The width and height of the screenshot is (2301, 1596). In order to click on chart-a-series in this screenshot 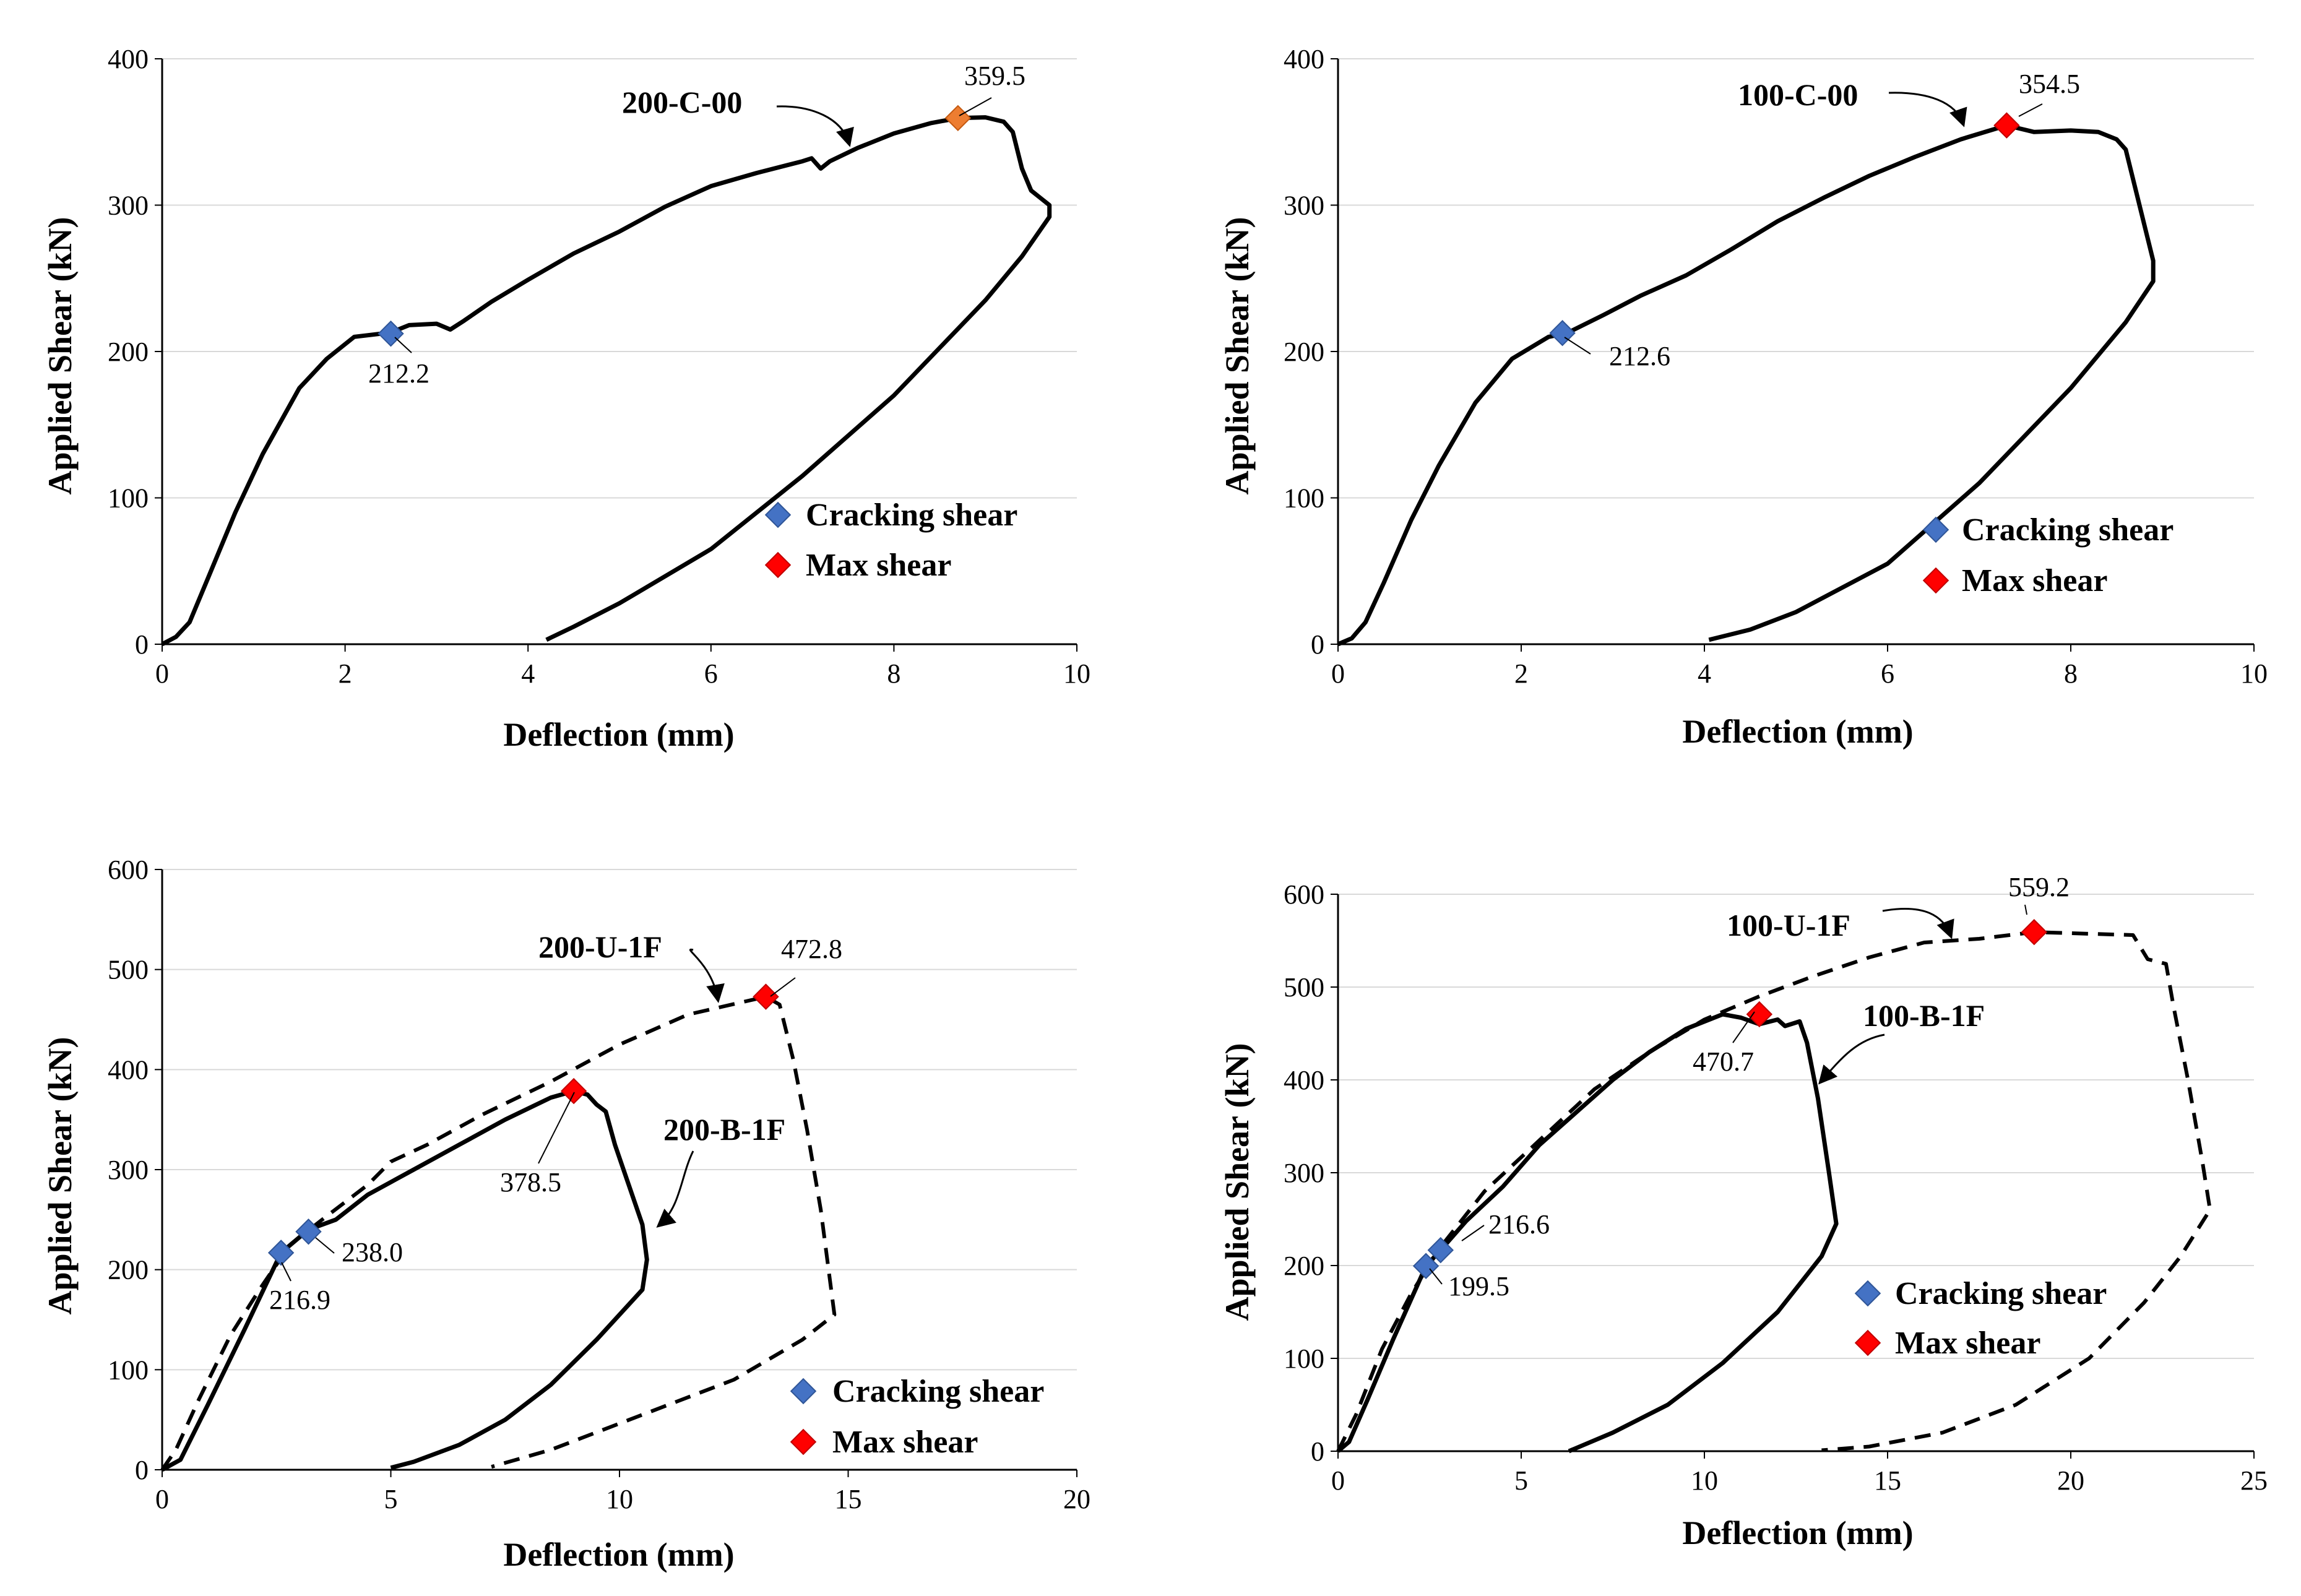, I will do `click(606, 381)`.